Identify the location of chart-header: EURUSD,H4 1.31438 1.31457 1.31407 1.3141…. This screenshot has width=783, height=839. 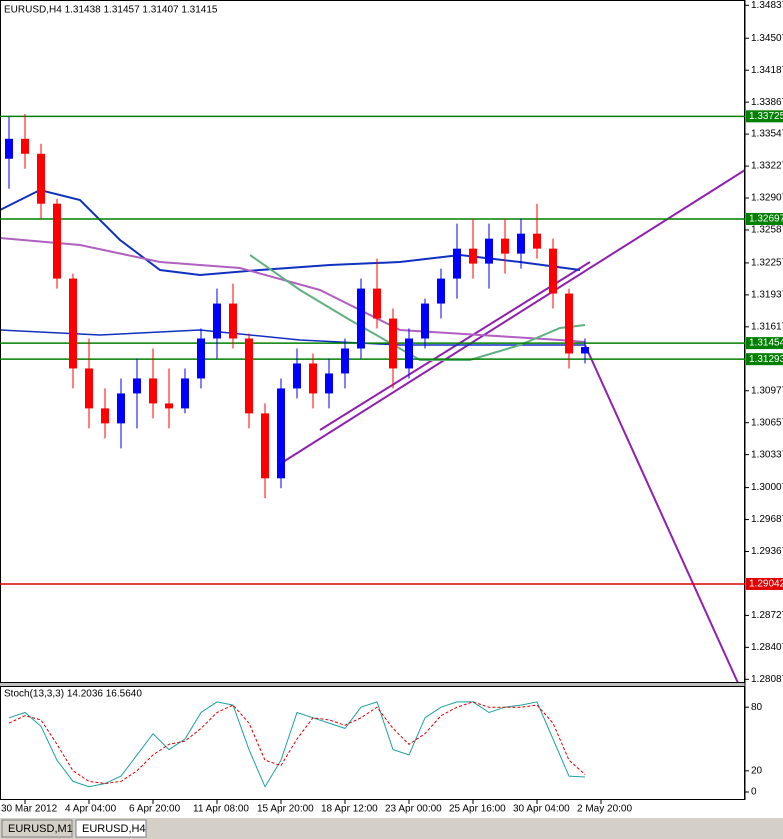
(111, 10).